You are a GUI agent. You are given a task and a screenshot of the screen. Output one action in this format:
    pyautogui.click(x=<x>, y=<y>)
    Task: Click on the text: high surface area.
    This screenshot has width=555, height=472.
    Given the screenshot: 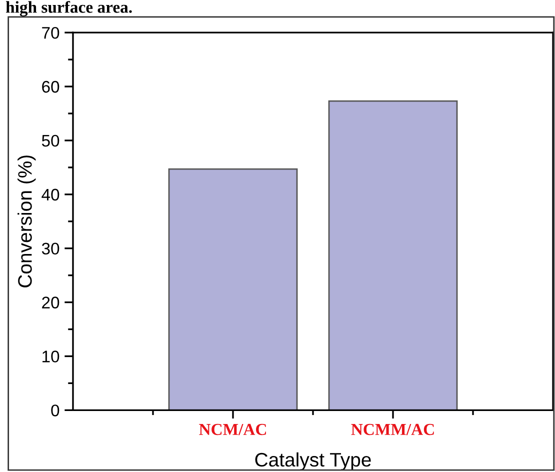 What is the action you would take?
    pyautogui.click(x=69, y=8)
    